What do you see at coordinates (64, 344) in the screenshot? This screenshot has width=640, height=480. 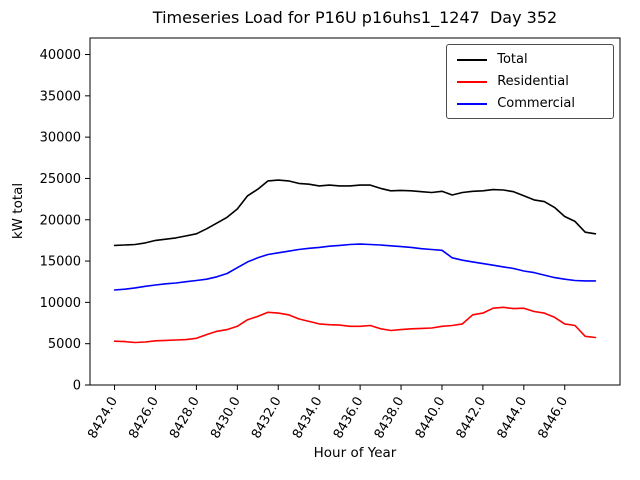 I see `y-tick-label: 5000` at bounding box center [64, 344].